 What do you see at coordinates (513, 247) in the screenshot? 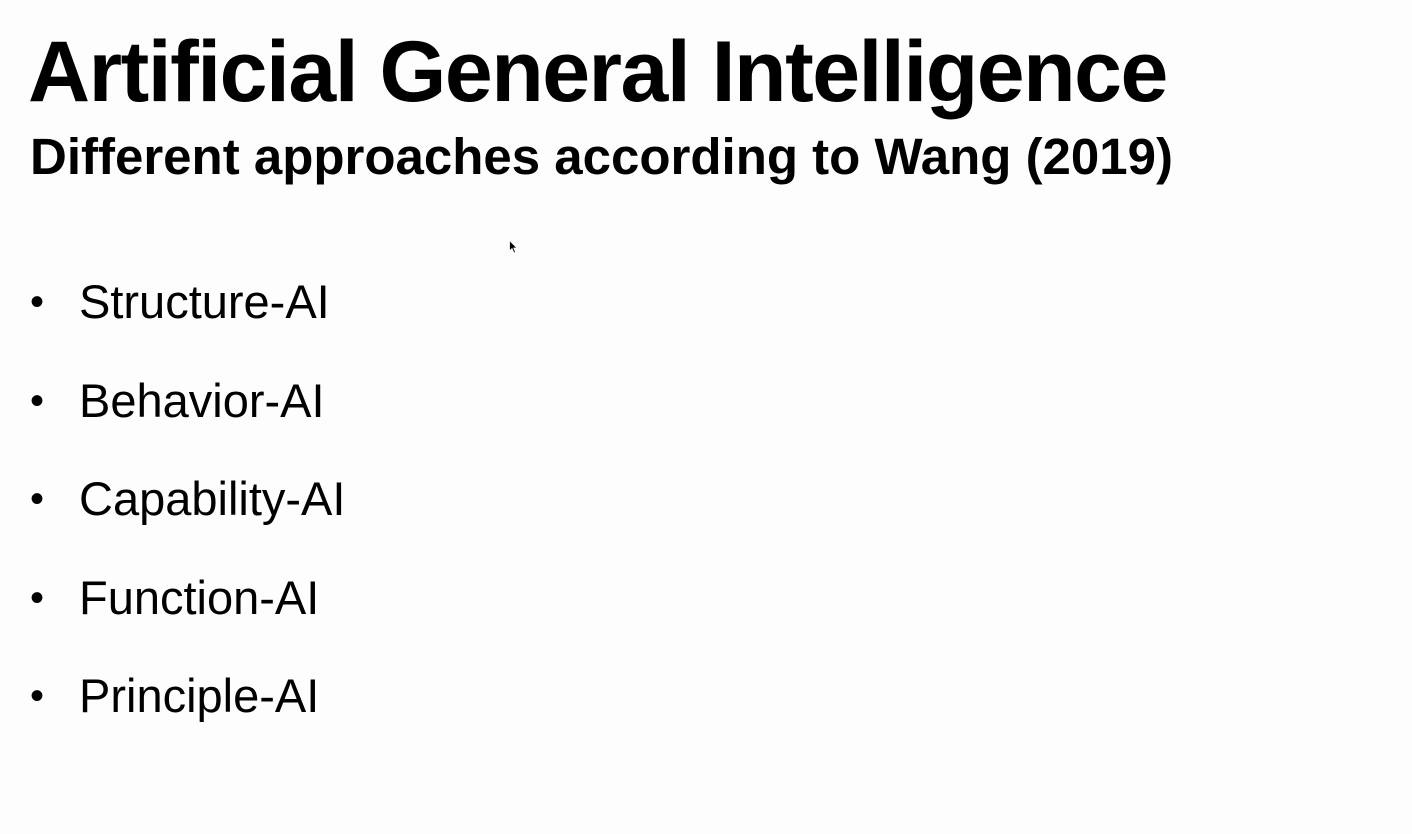
I see `mouse-pointer-icon` at bounding box center [513, 247].